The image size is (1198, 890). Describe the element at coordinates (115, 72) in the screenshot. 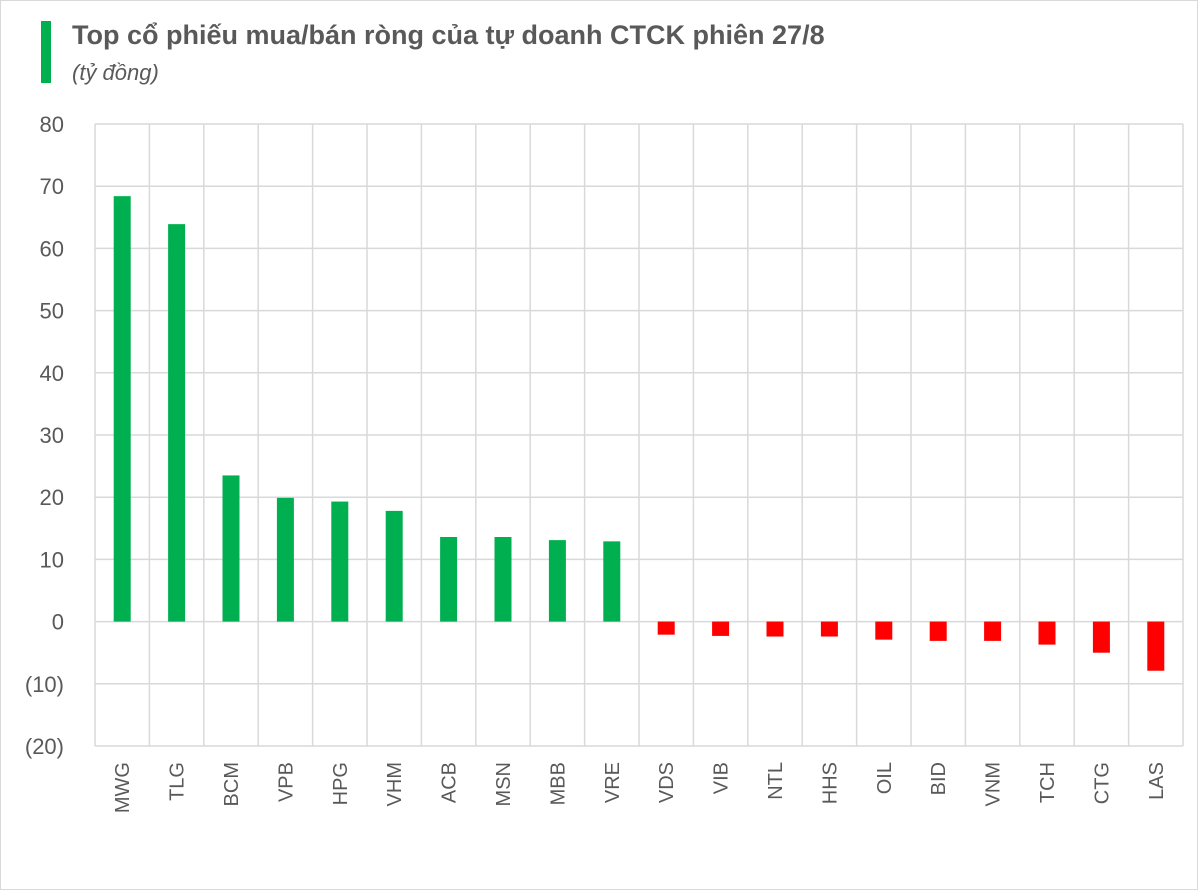

I see `chart-subtitle: (tỷ đồng)` at that location.